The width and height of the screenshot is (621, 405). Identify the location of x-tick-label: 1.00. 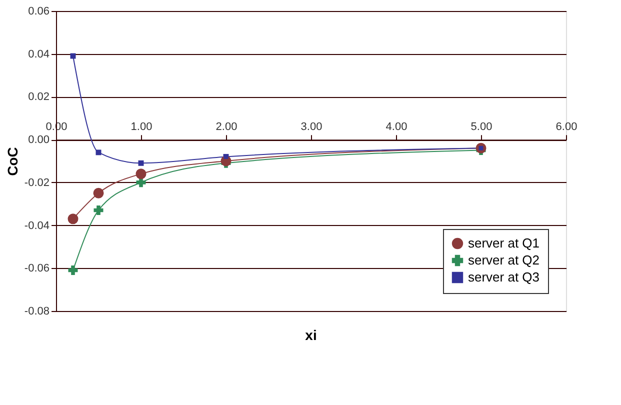
(141, 127).